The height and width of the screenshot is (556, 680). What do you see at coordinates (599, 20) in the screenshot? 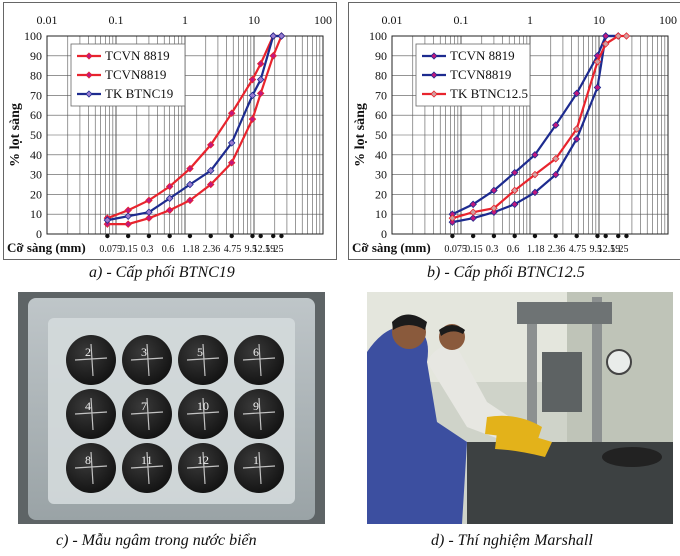
I see `x-top-tick-label: 10` at bounding box center [599, 20].